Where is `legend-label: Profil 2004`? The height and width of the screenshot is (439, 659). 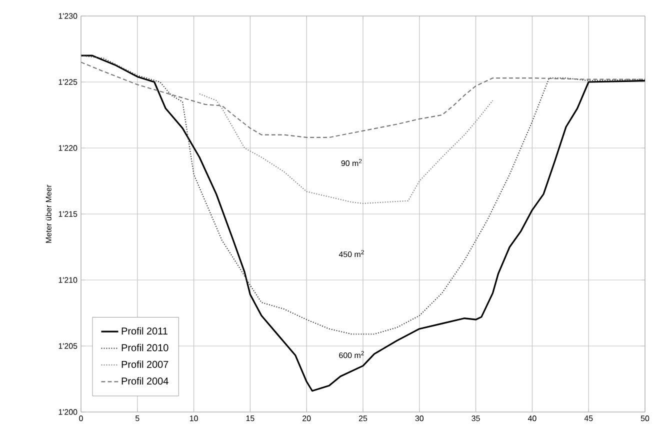
legend-label: Profil 2004 is located at coordinates (145, 381).